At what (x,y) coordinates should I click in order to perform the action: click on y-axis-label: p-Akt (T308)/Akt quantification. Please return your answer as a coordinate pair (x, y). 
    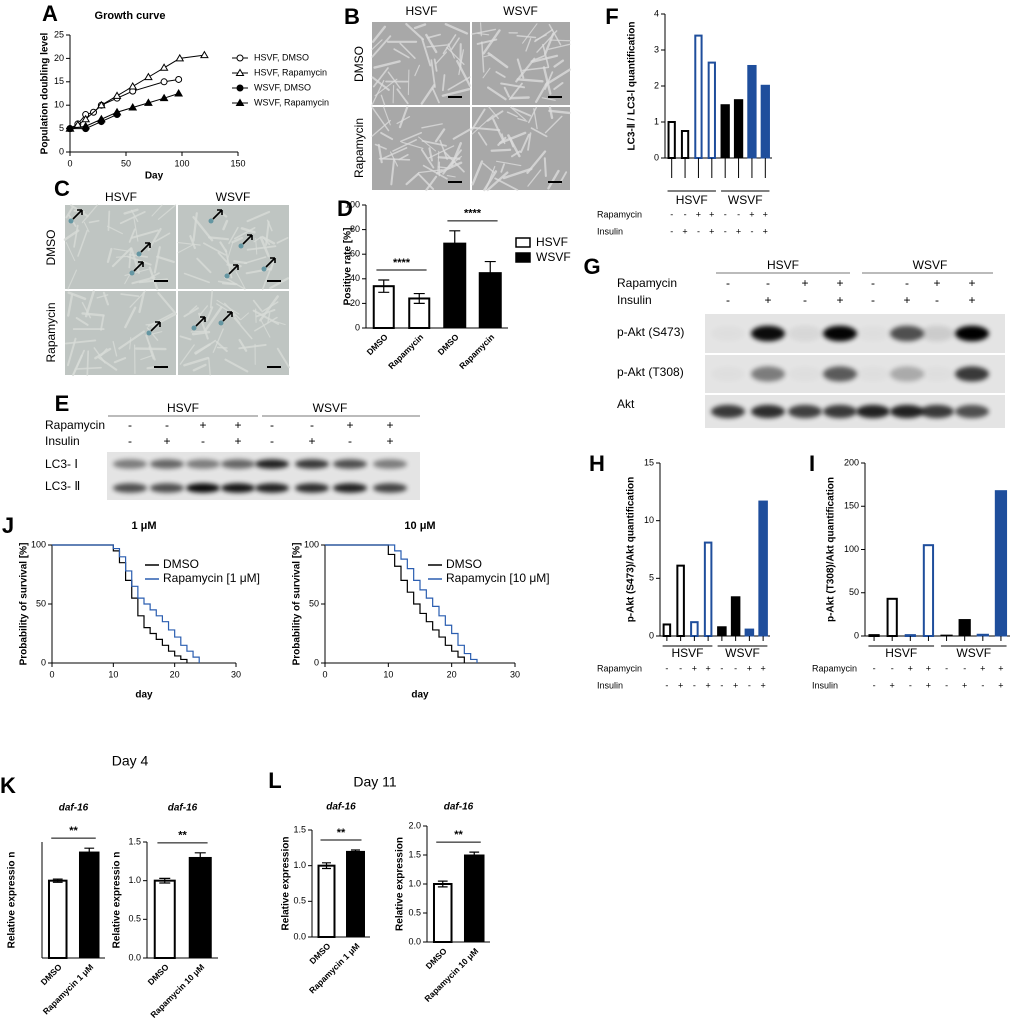
    Looking at the image, I should click on (831, 549).